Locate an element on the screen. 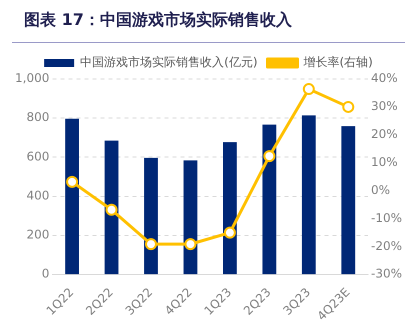 This screenshot has height=336, width=417. y2-tick-label: 20% is located at coordinates (384, 134).